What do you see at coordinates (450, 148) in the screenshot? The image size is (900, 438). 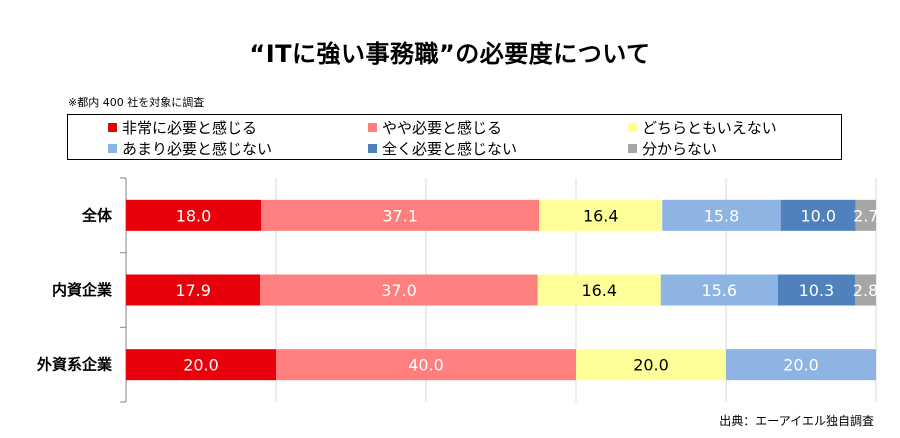 I see `legend-label: 全く必要と感じない` at bounding box center [450, 148].